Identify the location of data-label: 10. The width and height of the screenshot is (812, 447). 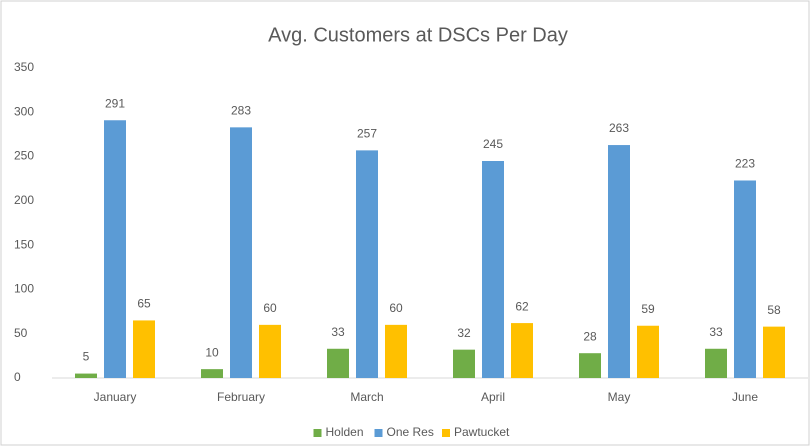
(212, 352).